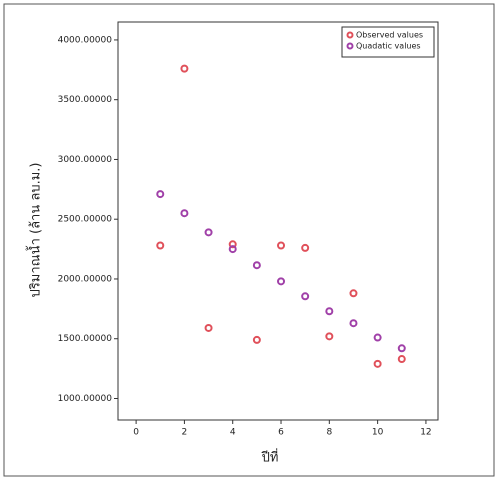 This screenshot has height=481, width=499. I want to click on legend-box, so click(388, 42).